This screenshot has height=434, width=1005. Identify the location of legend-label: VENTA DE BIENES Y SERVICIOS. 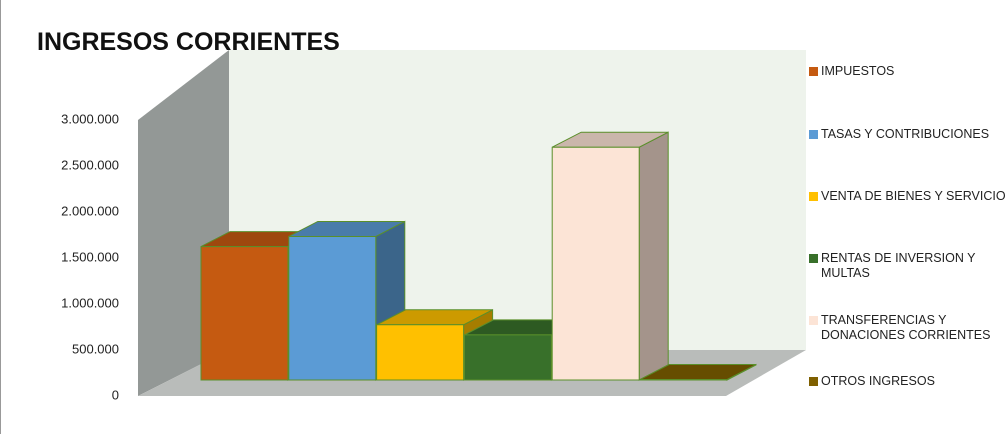
(913, 196).